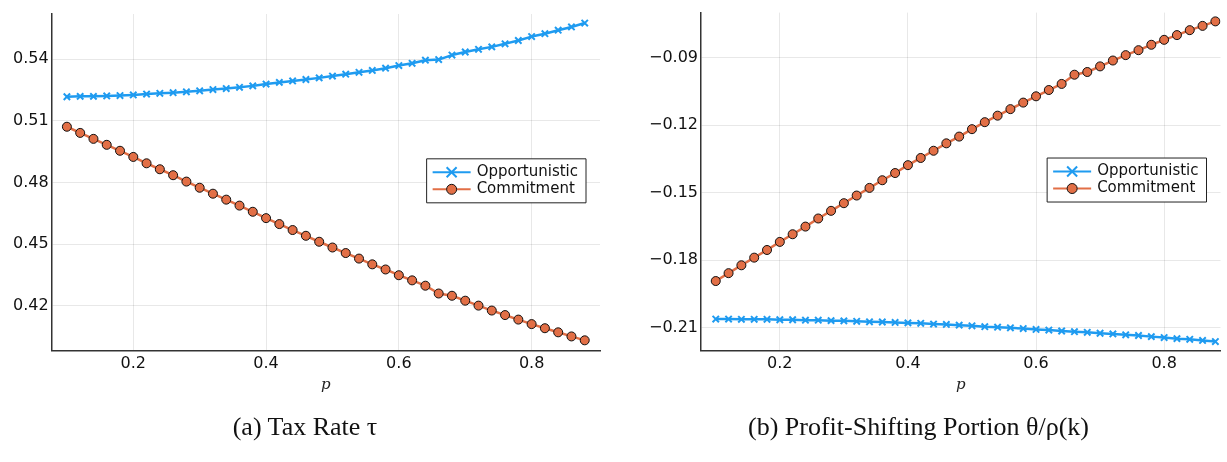  What do you see at coordinates (674, 124) in the screenshot?
I see `y-tick-label: −0.12` at bounding box center [674, 124].